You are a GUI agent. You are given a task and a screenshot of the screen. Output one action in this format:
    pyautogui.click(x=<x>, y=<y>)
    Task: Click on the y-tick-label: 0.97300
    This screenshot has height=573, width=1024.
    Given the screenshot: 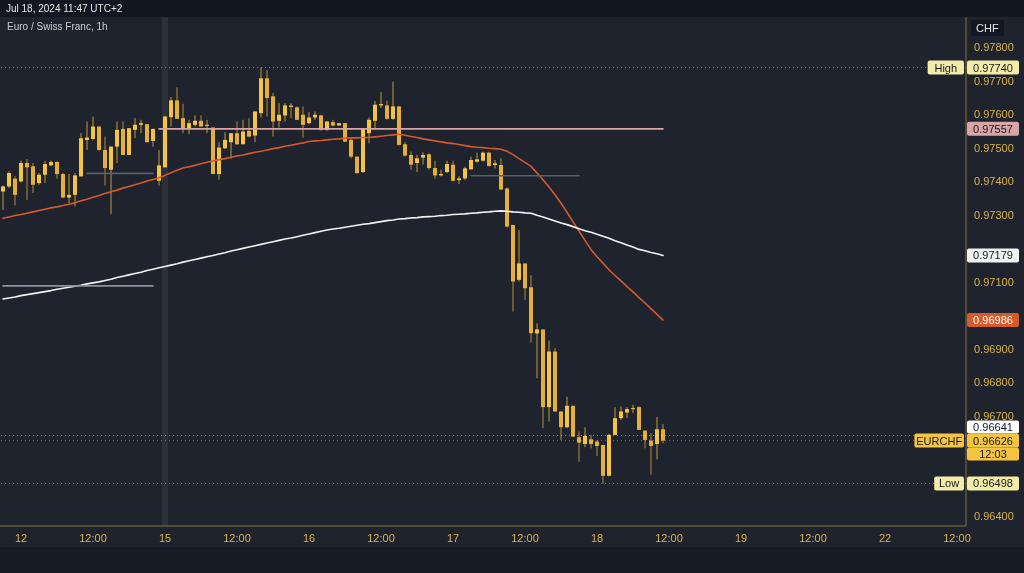 What is the action you would take?
    pyautogui.click(x=994, y=214)
    